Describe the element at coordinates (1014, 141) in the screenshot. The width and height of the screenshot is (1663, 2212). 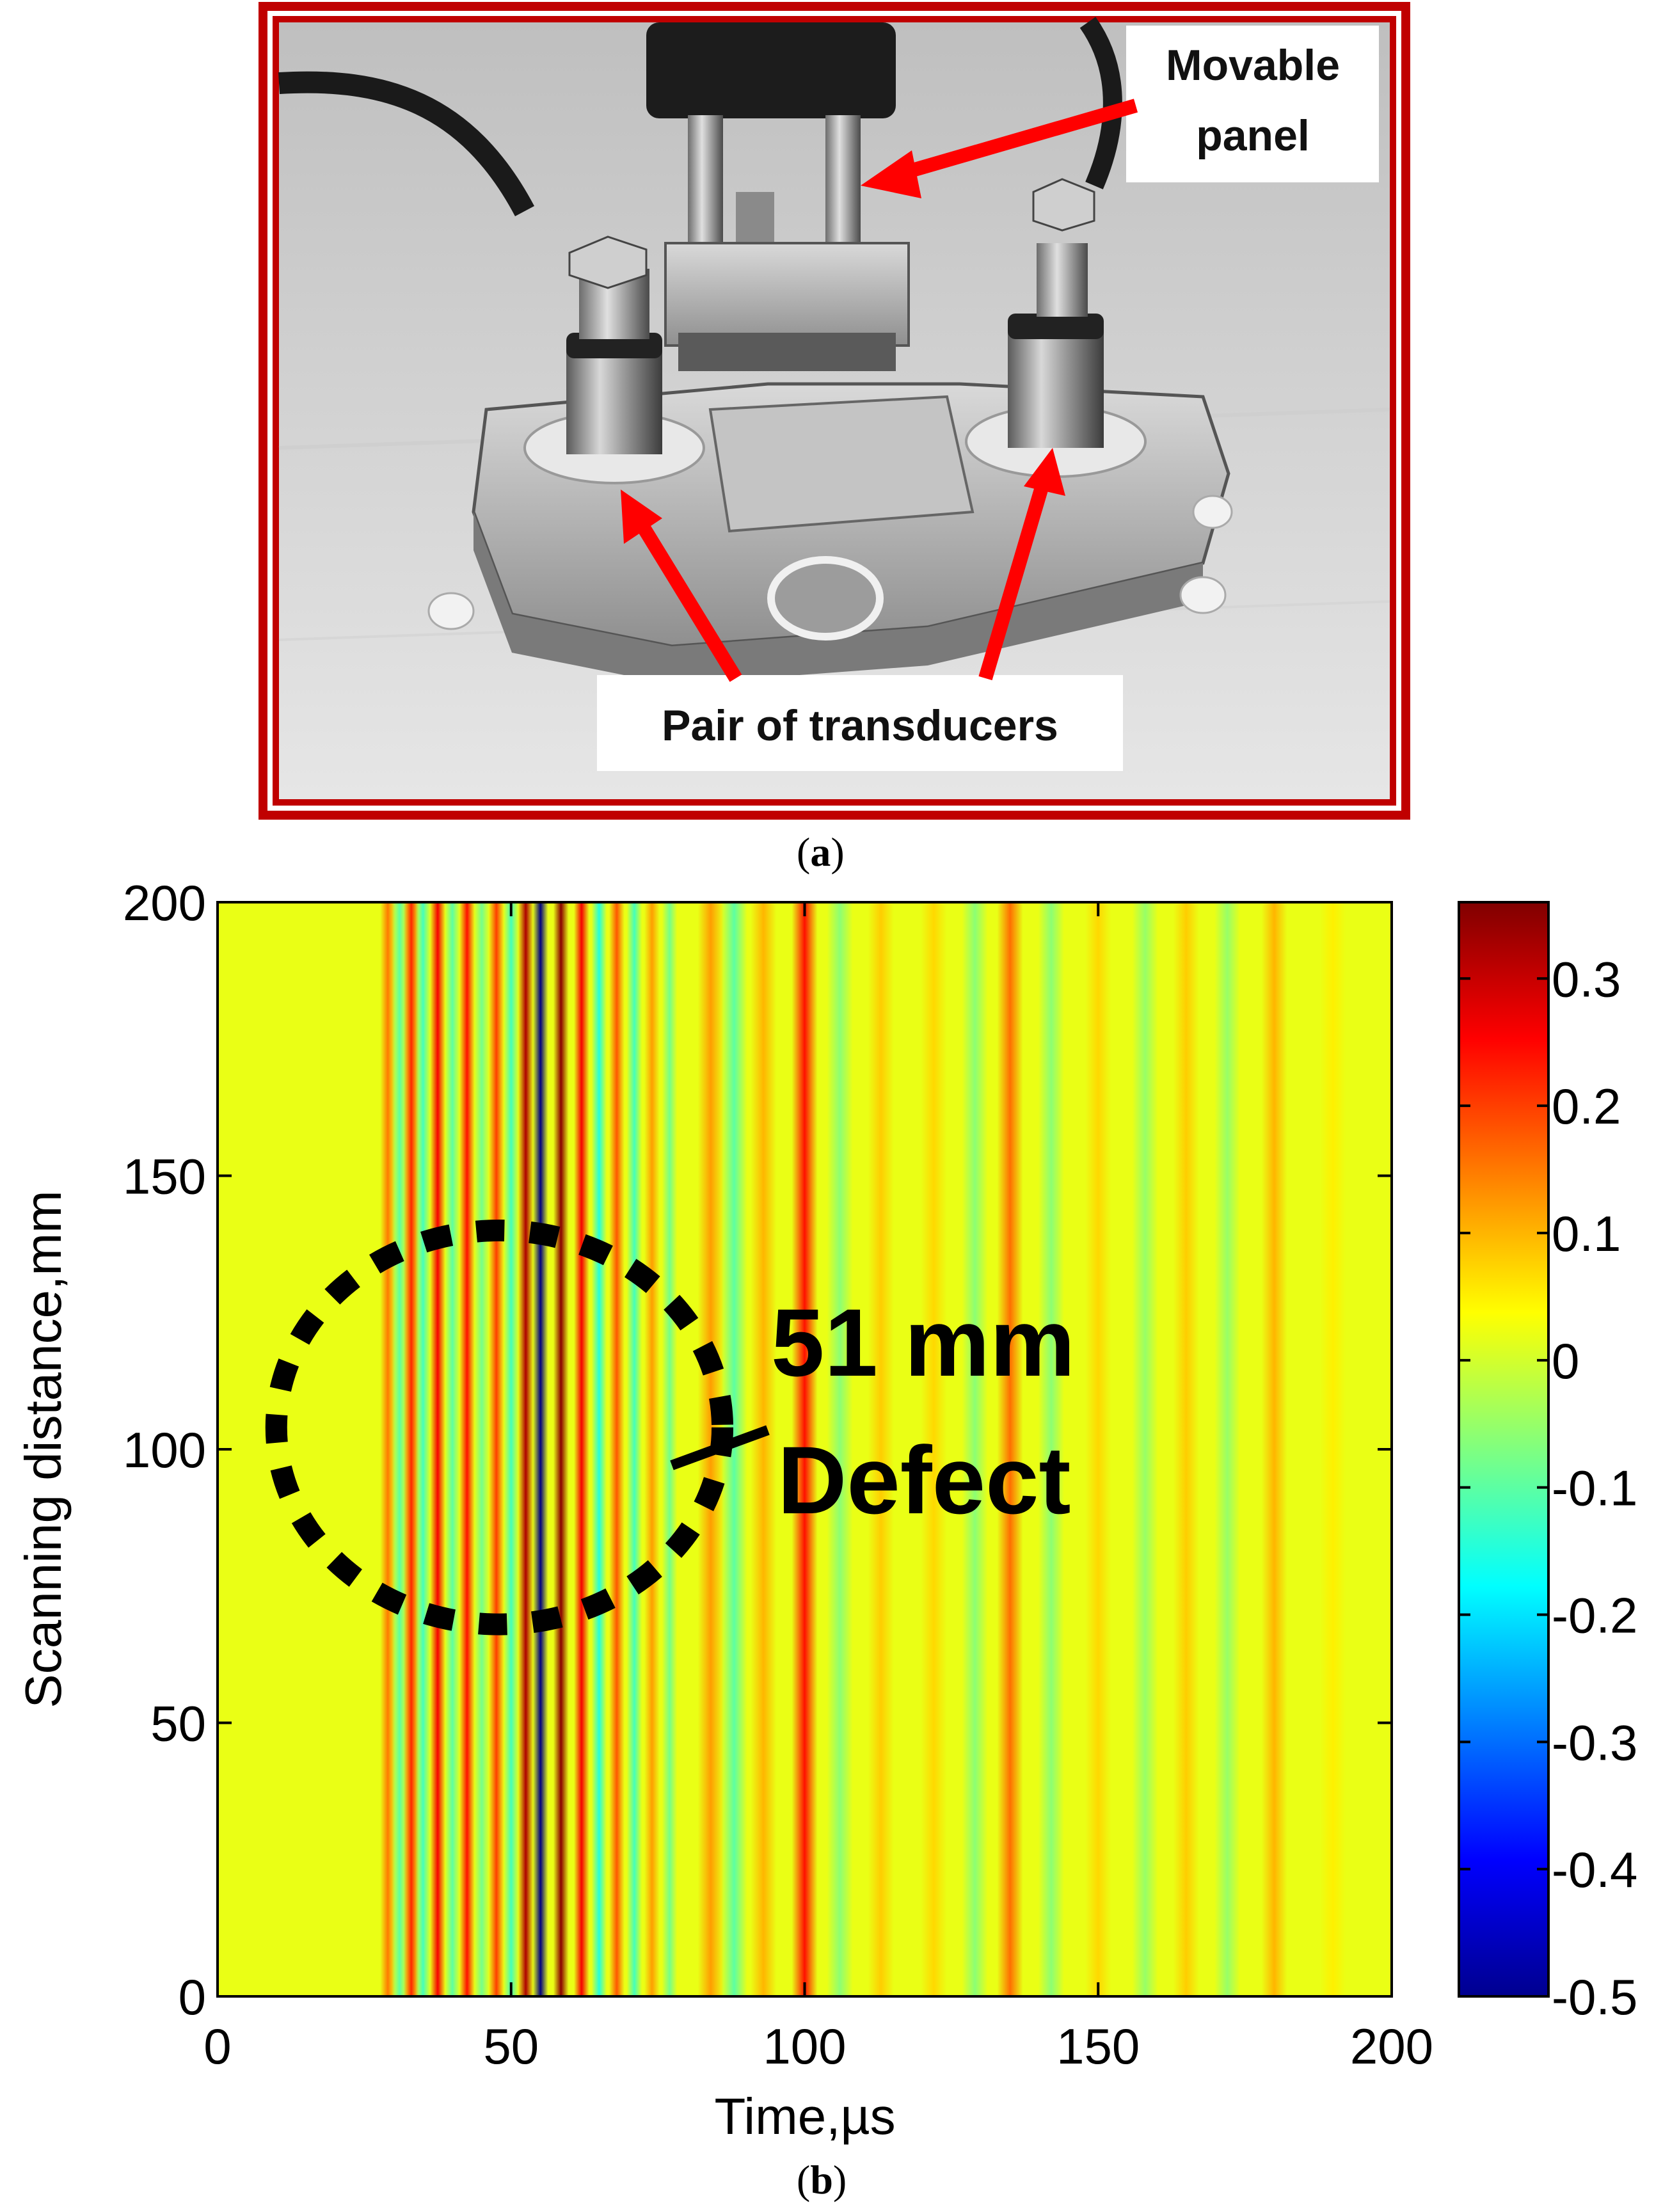
I see `arrow-movable-panel` at that location.